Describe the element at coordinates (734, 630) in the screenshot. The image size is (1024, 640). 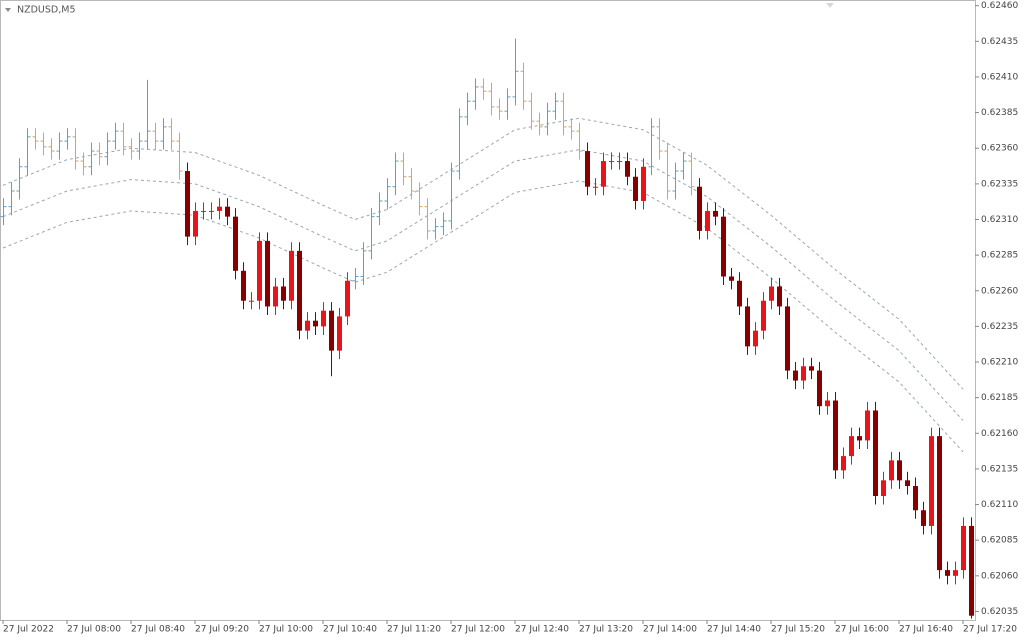
I see `x-tick-label: 27 Jul 14:40` at that location.